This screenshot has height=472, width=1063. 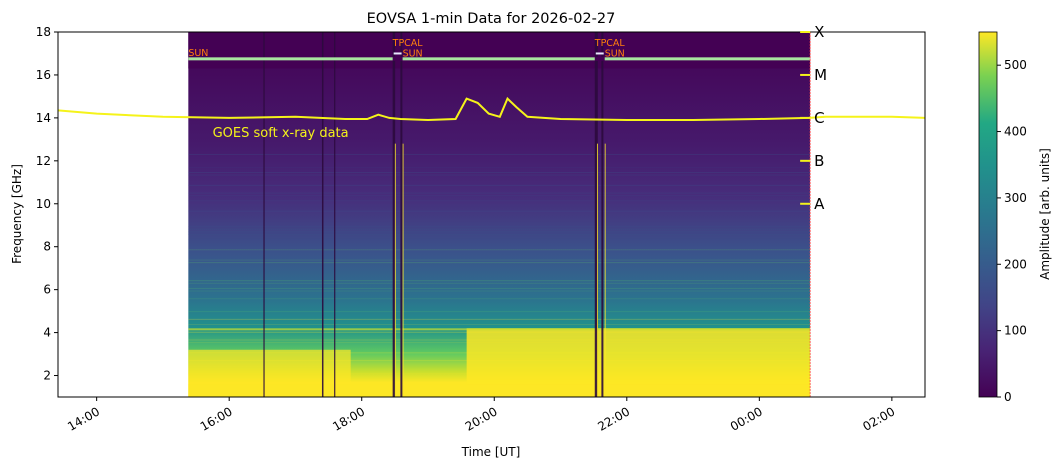 I want to click on spectrogram-low-band, so click(x=499, y=390).